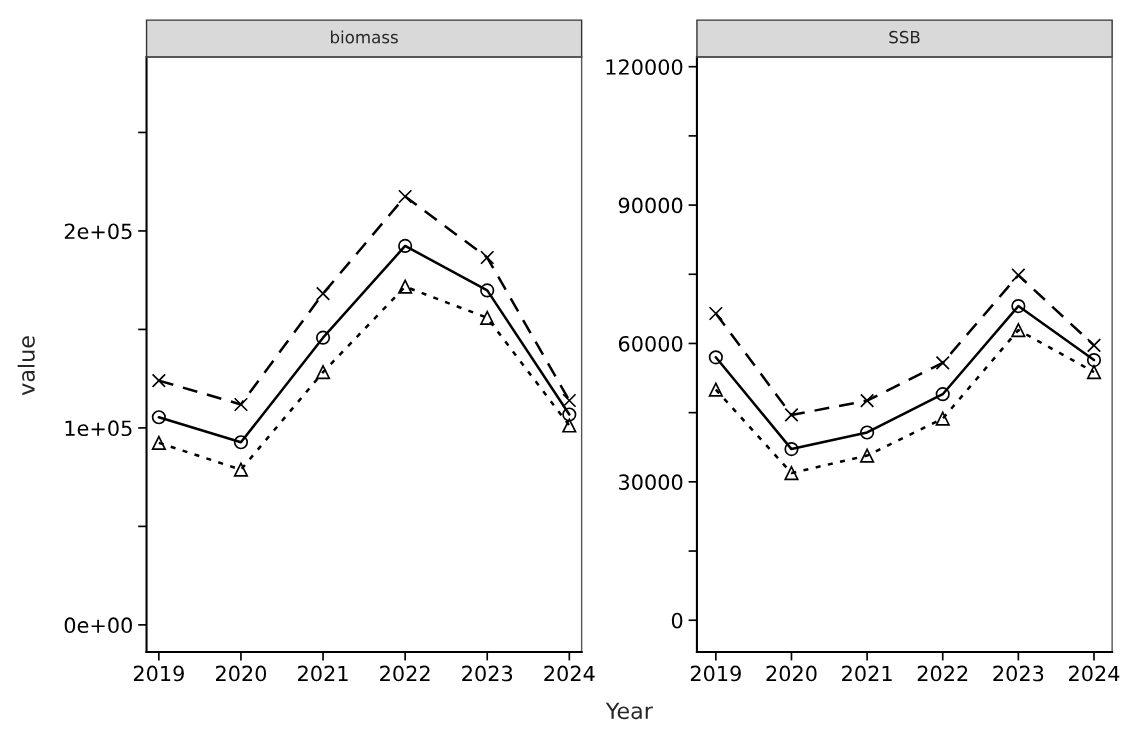  What do you see at coordinates (98, 231) in the screenshot?
I see `y-tick-label: 2e+05` at bounding box center [98, 231].